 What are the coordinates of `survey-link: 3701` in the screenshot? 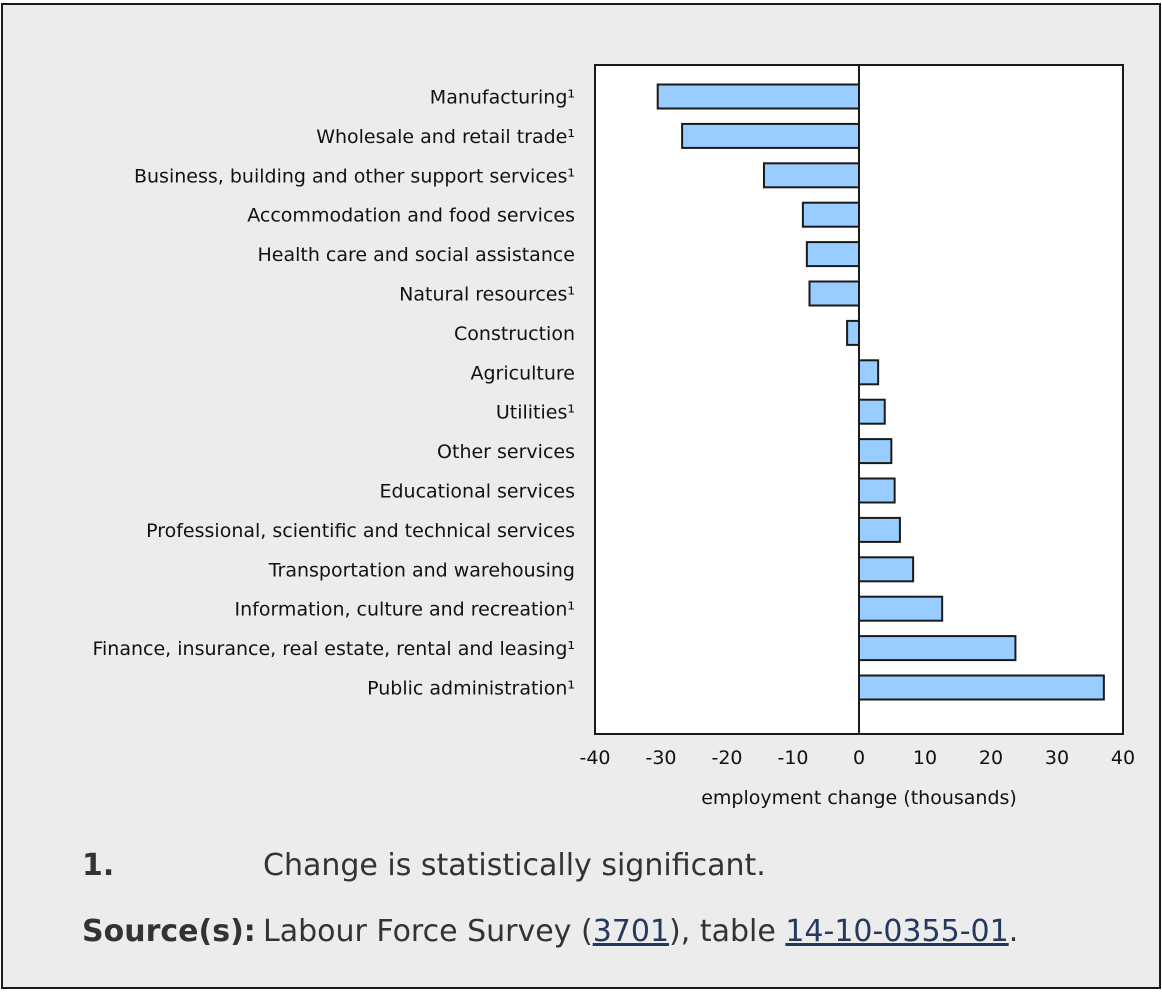 It's located at (631, 931).